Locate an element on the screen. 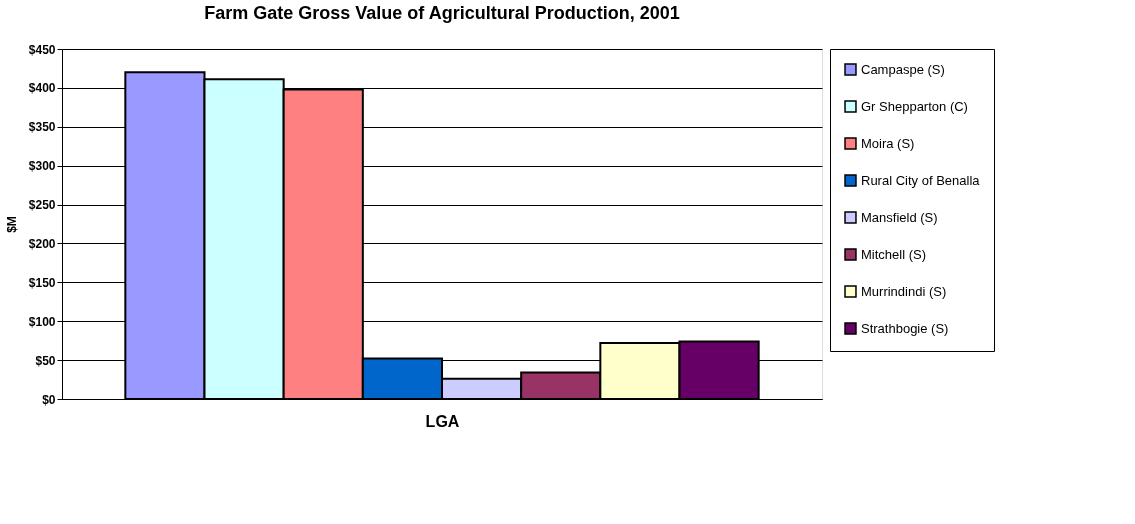  y-tick-label: $100 is located at coordinates (42, 321).